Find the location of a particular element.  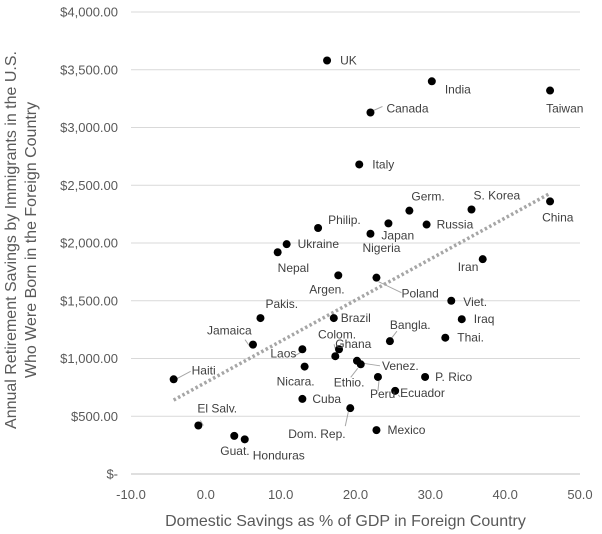

point-label: China is located at coordinates (558, 217).